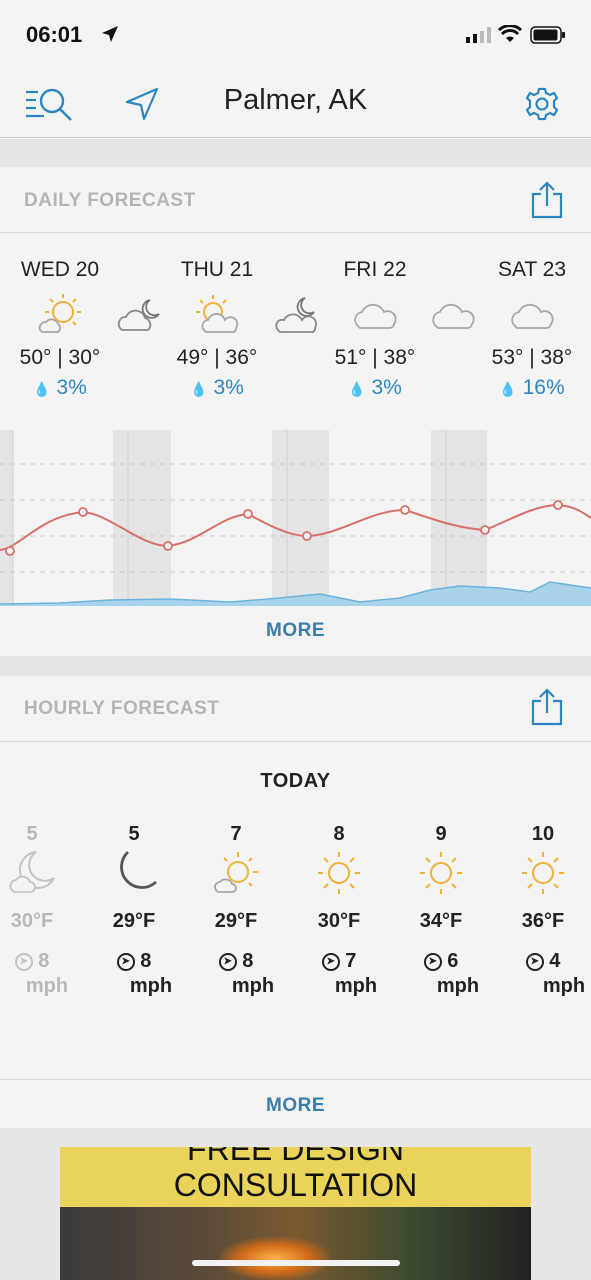 The width and height of the screenshot is (591, 1280). Describe the element at coordinates (286, 872) in the screenshot. I see `hourly-icons-row` at that location.